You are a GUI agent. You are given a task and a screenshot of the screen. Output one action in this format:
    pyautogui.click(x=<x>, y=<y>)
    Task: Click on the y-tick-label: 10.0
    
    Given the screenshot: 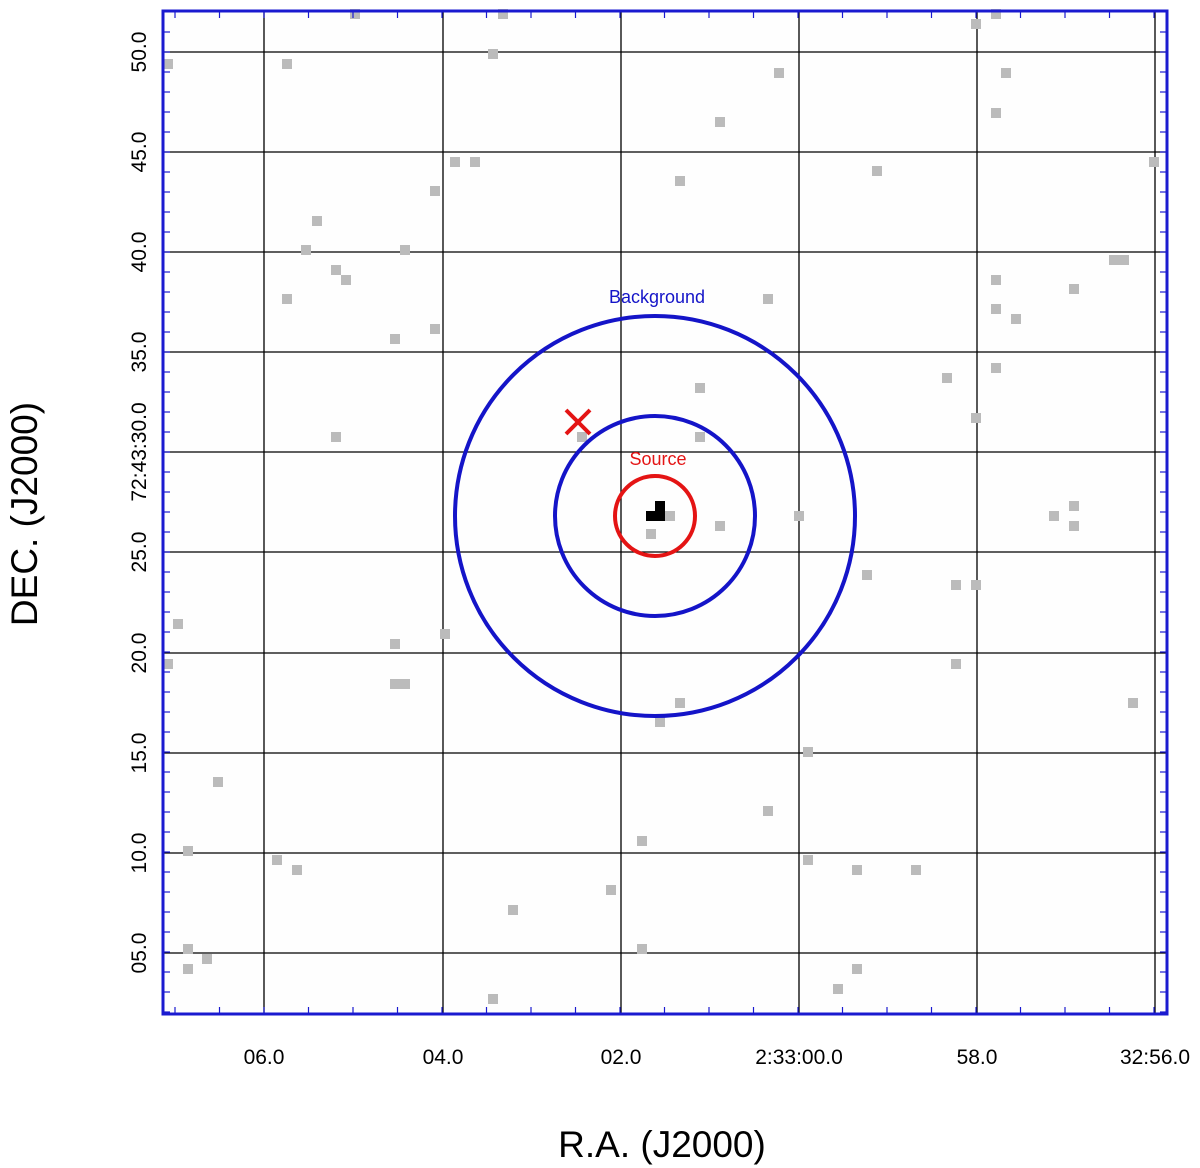 What is the action you would take?
    pyautogui.click(x=139, y=853)
    